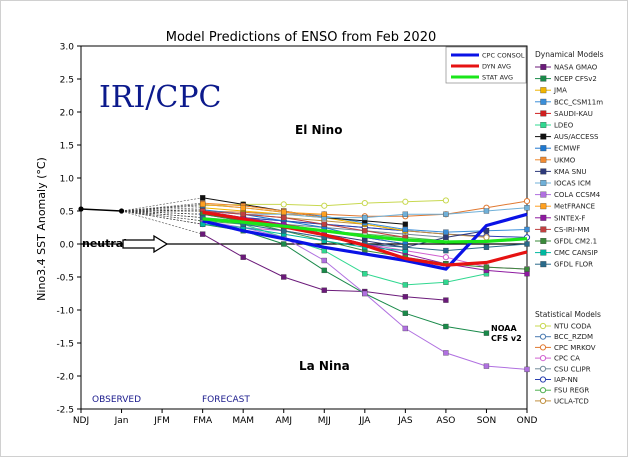 Image resolution: width=628 pixels, height=460 pixels. I want to click on legend-swatch-jma, so click(543, 90).